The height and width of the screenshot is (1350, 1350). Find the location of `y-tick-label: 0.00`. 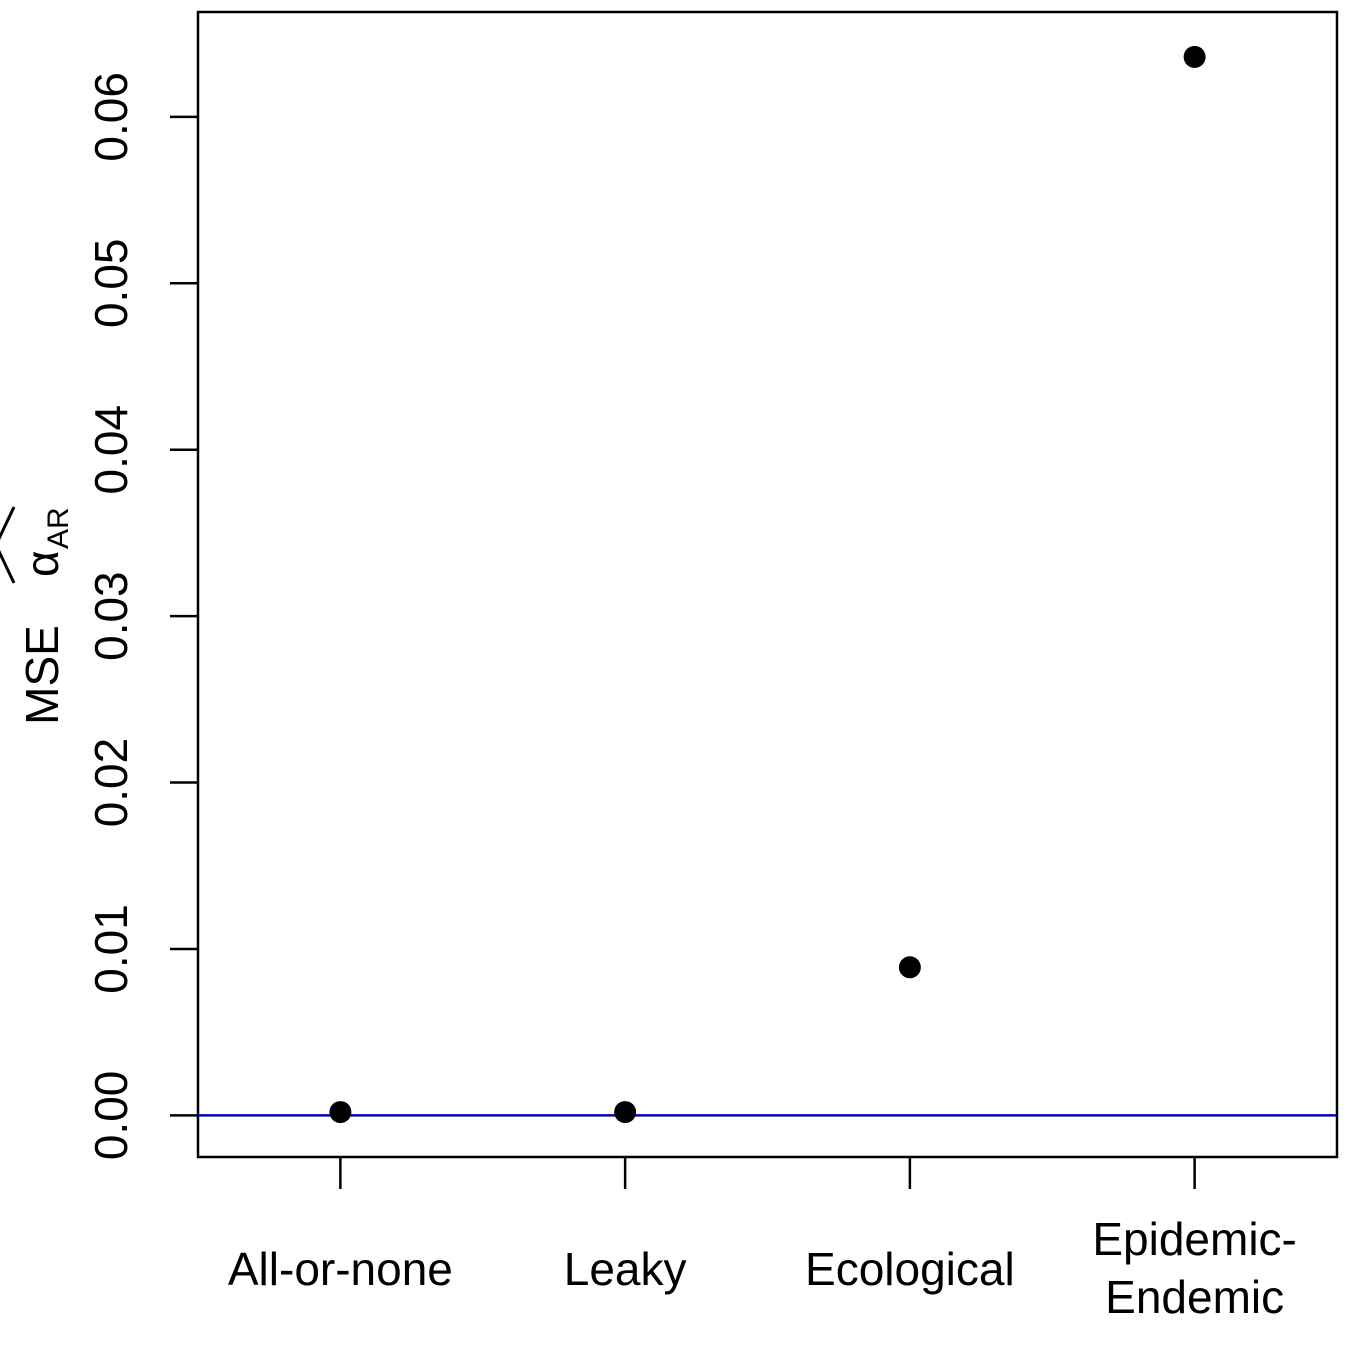

y-tick-label: 0.00 is located at coordinates (111, 1116).